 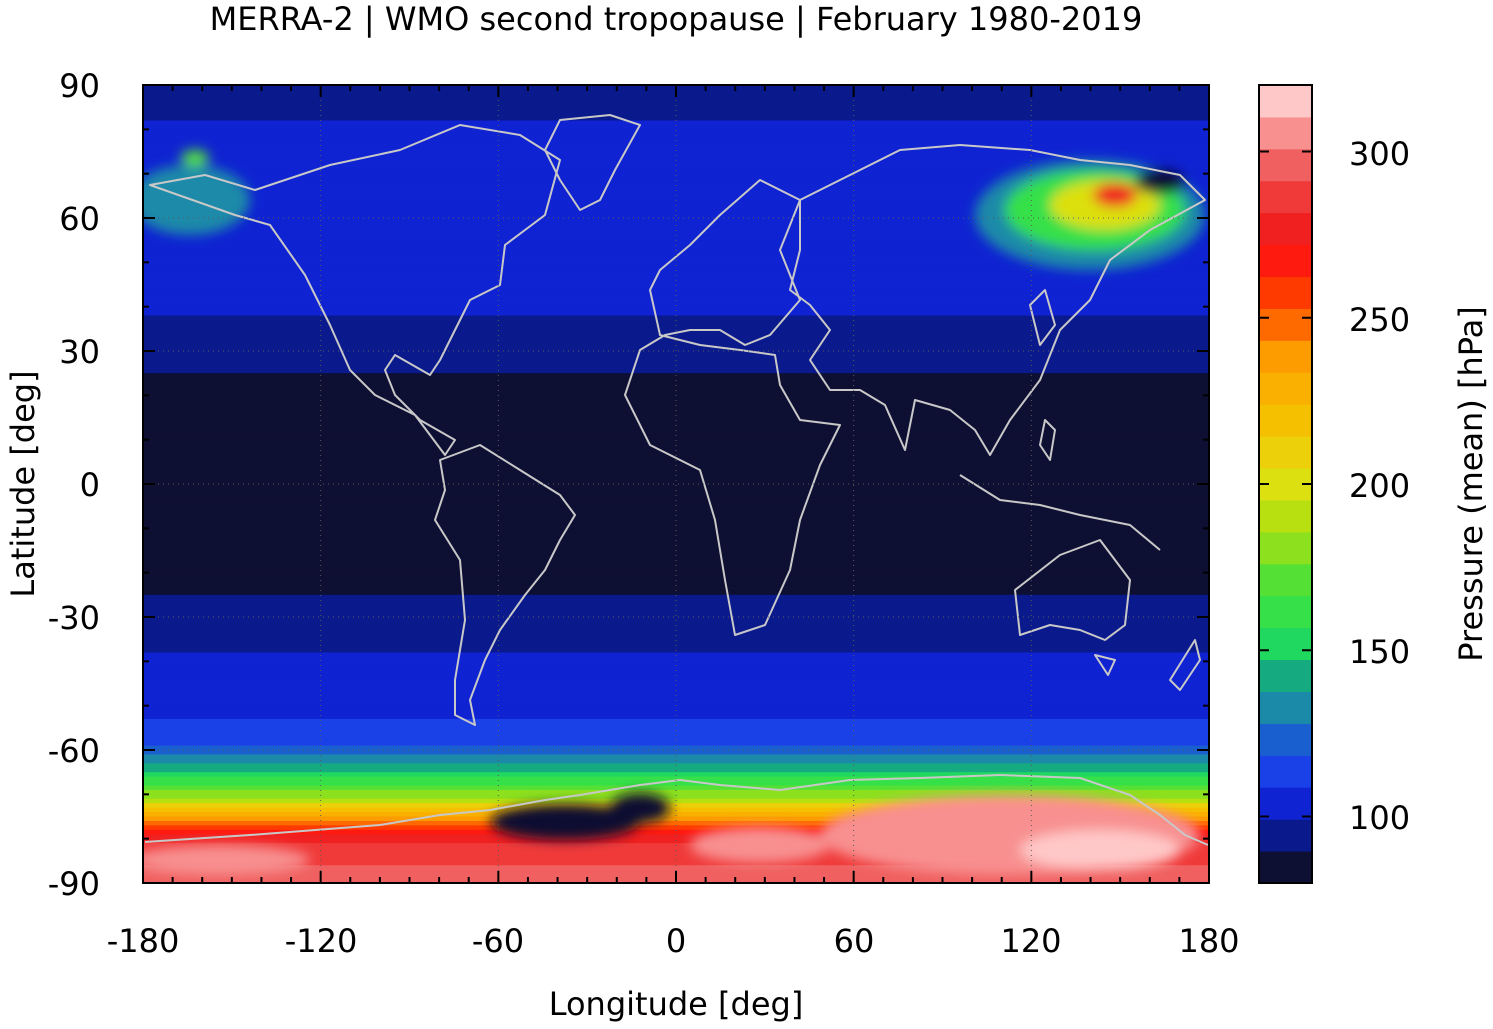 I want to click on y-tick-label: 30, so click(x=79, y=352).